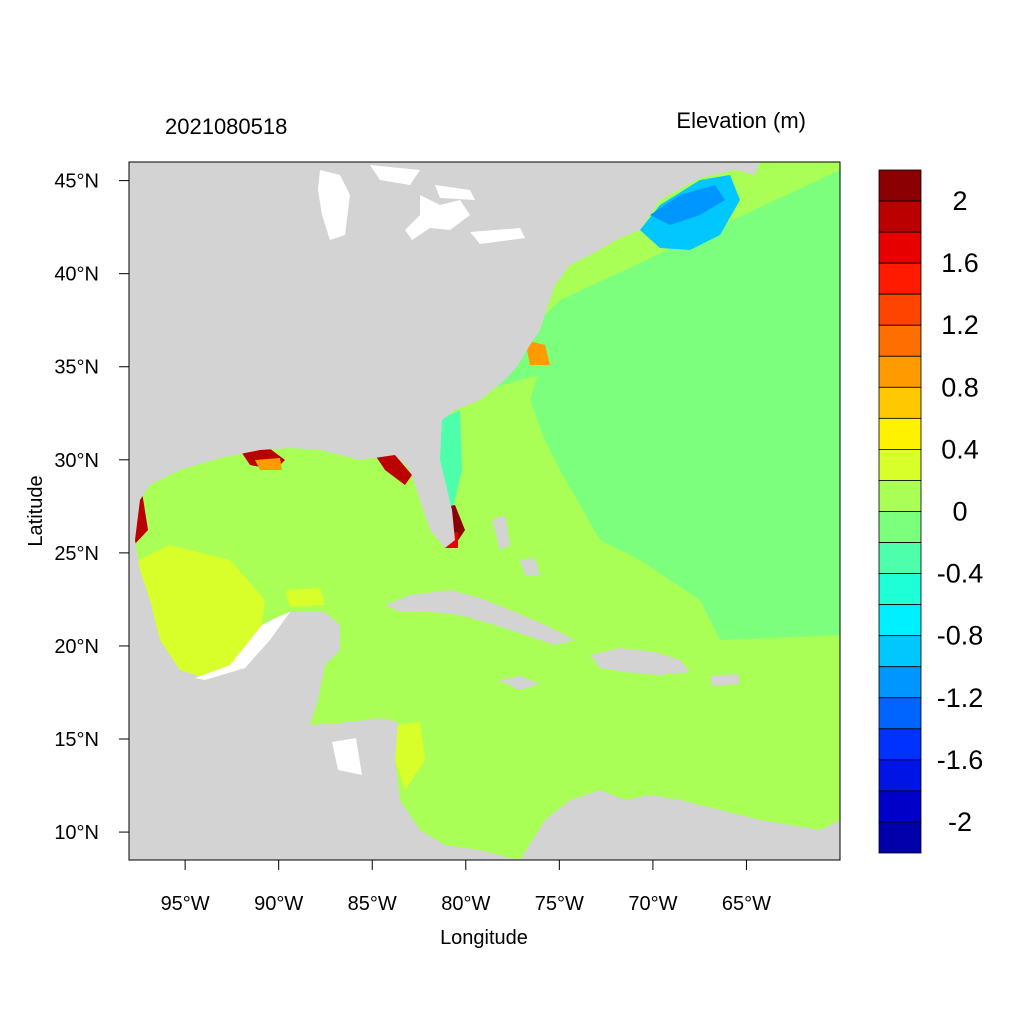 The image size is (1024, 1024). What do you see at coordinates (960, 636) in the screenshot?
I see `colorbar-label: -0.8` at bounding box center [960, 636].